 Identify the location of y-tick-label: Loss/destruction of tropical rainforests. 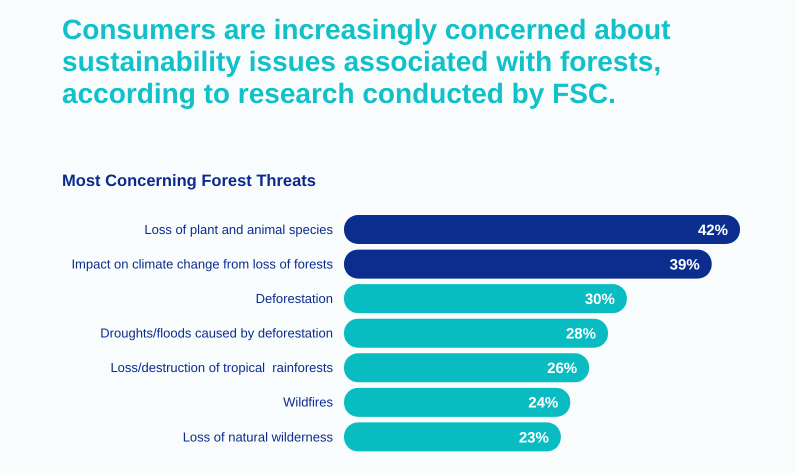
(222, 368).